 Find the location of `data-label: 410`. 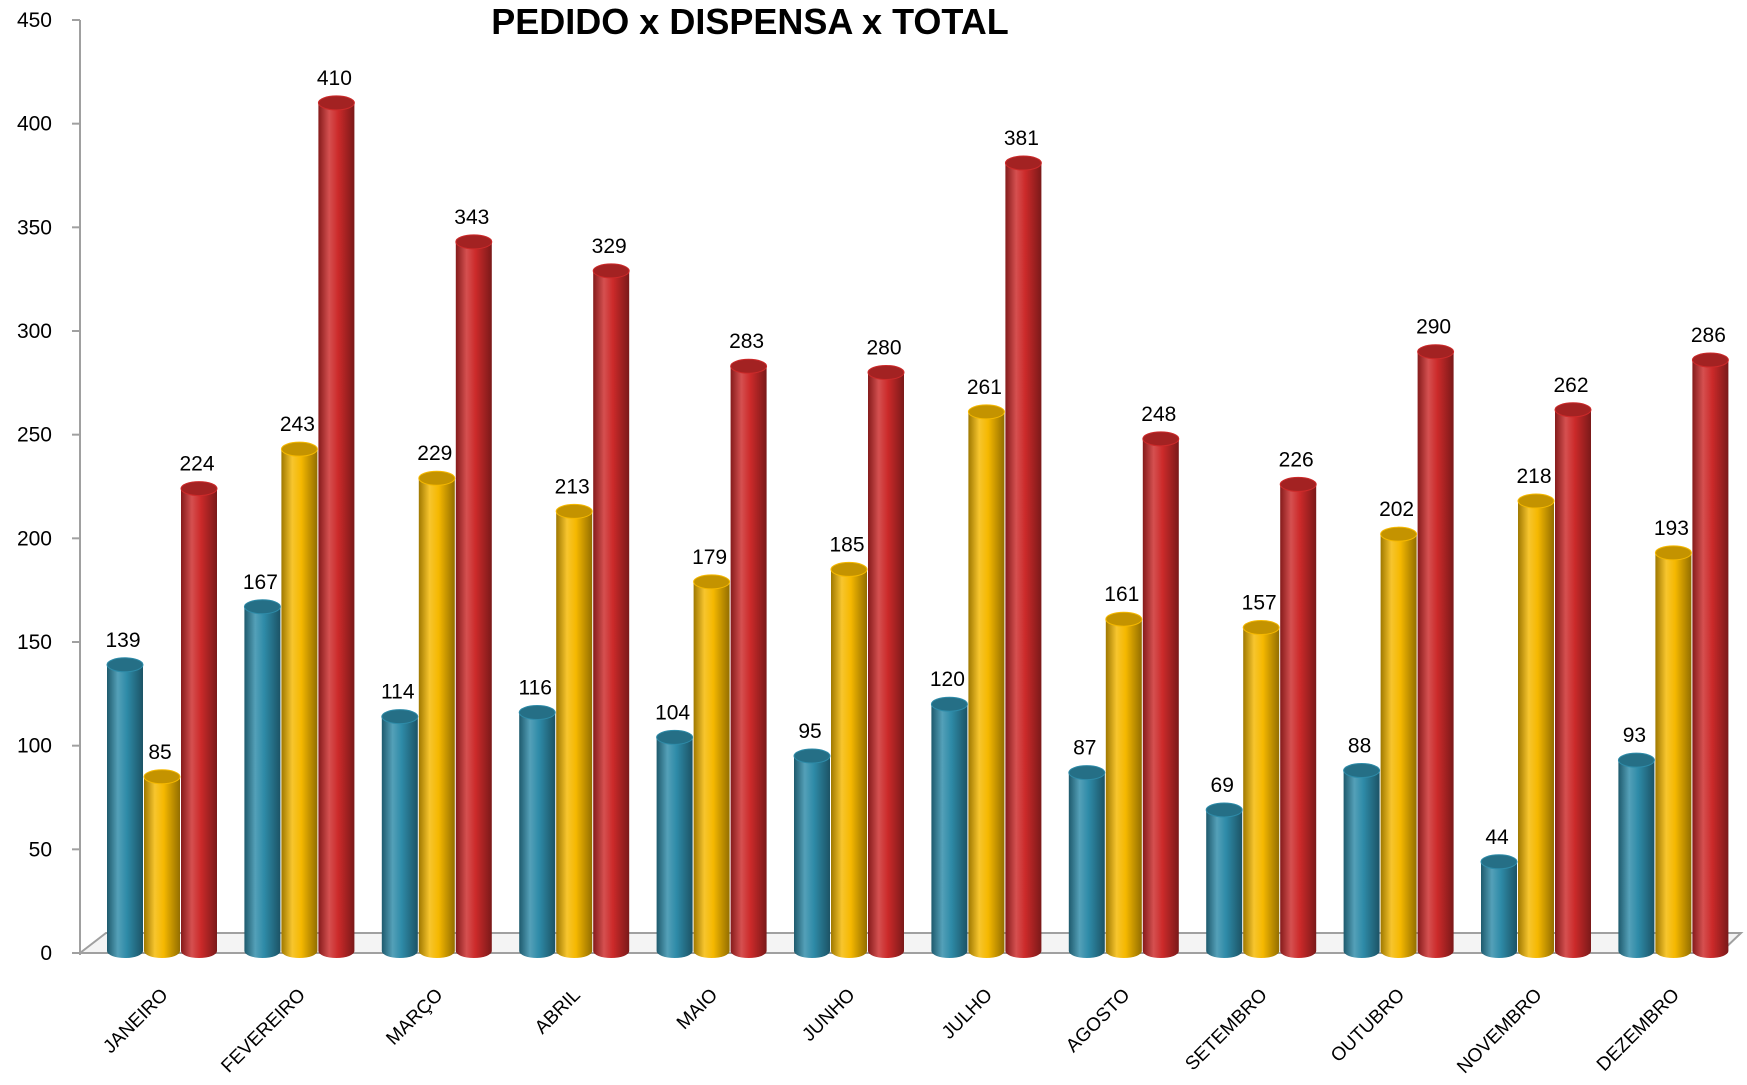

data-label: 410 is located at coordinates (334, 78).